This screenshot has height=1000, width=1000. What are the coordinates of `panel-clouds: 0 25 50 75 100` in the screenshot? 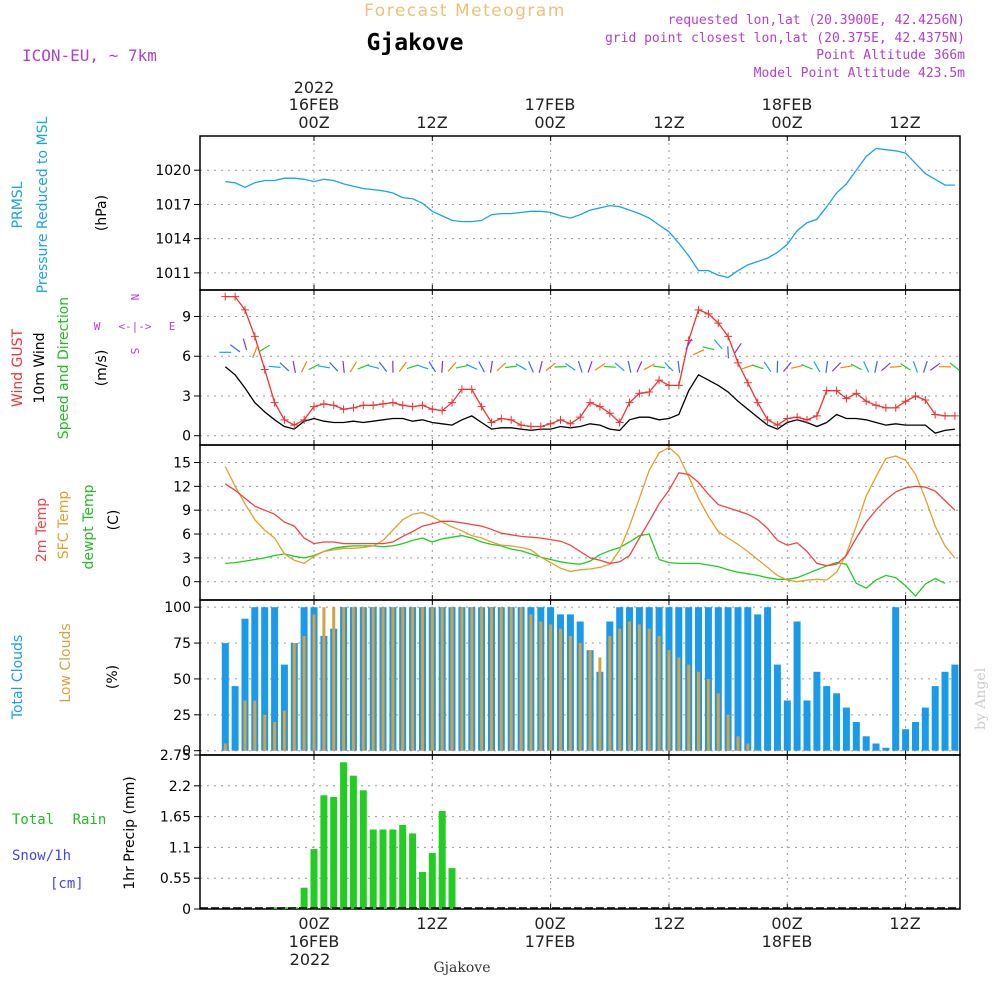 It's located at (562, 679).